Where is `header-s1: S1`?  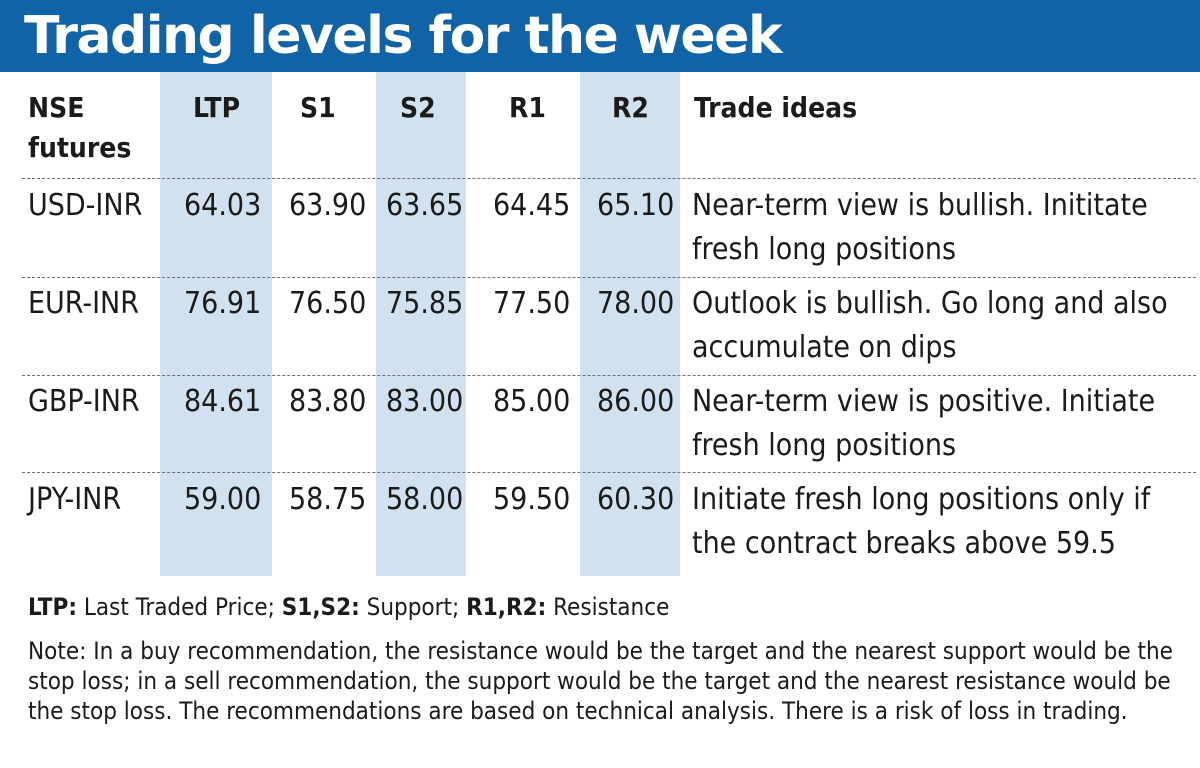
header-s1: S1 is located at coordinates (318, 107).